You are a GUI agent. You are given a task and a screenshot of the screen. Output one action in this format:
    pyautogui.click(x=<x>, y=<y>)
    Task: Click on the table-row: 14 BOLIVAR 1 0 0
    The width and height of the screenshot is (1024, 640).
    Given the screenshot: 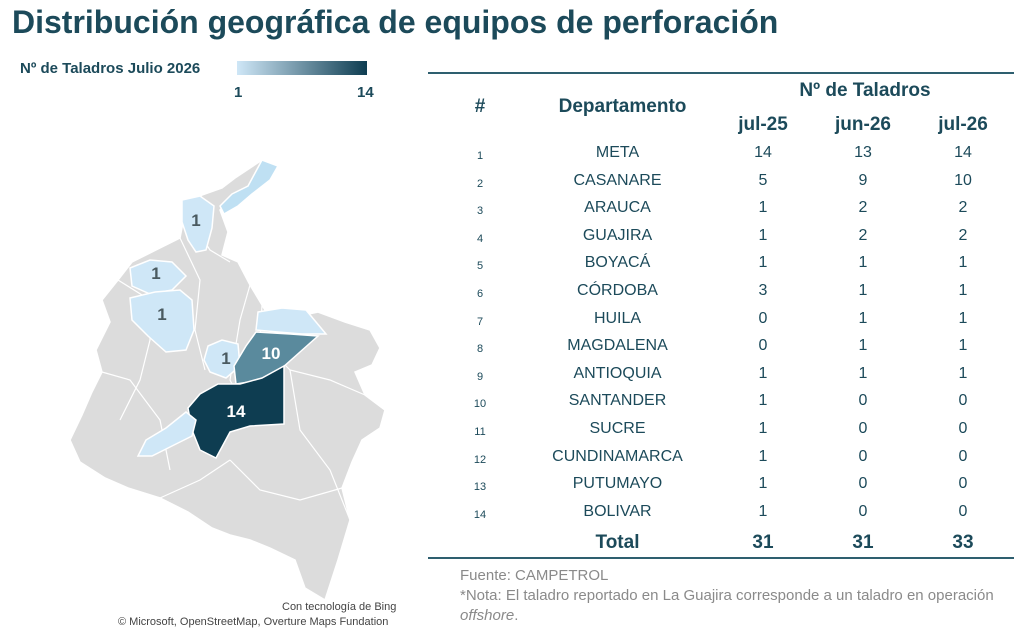 What is the action you would take?
    pyautogui.click(x=721, y=516)
    